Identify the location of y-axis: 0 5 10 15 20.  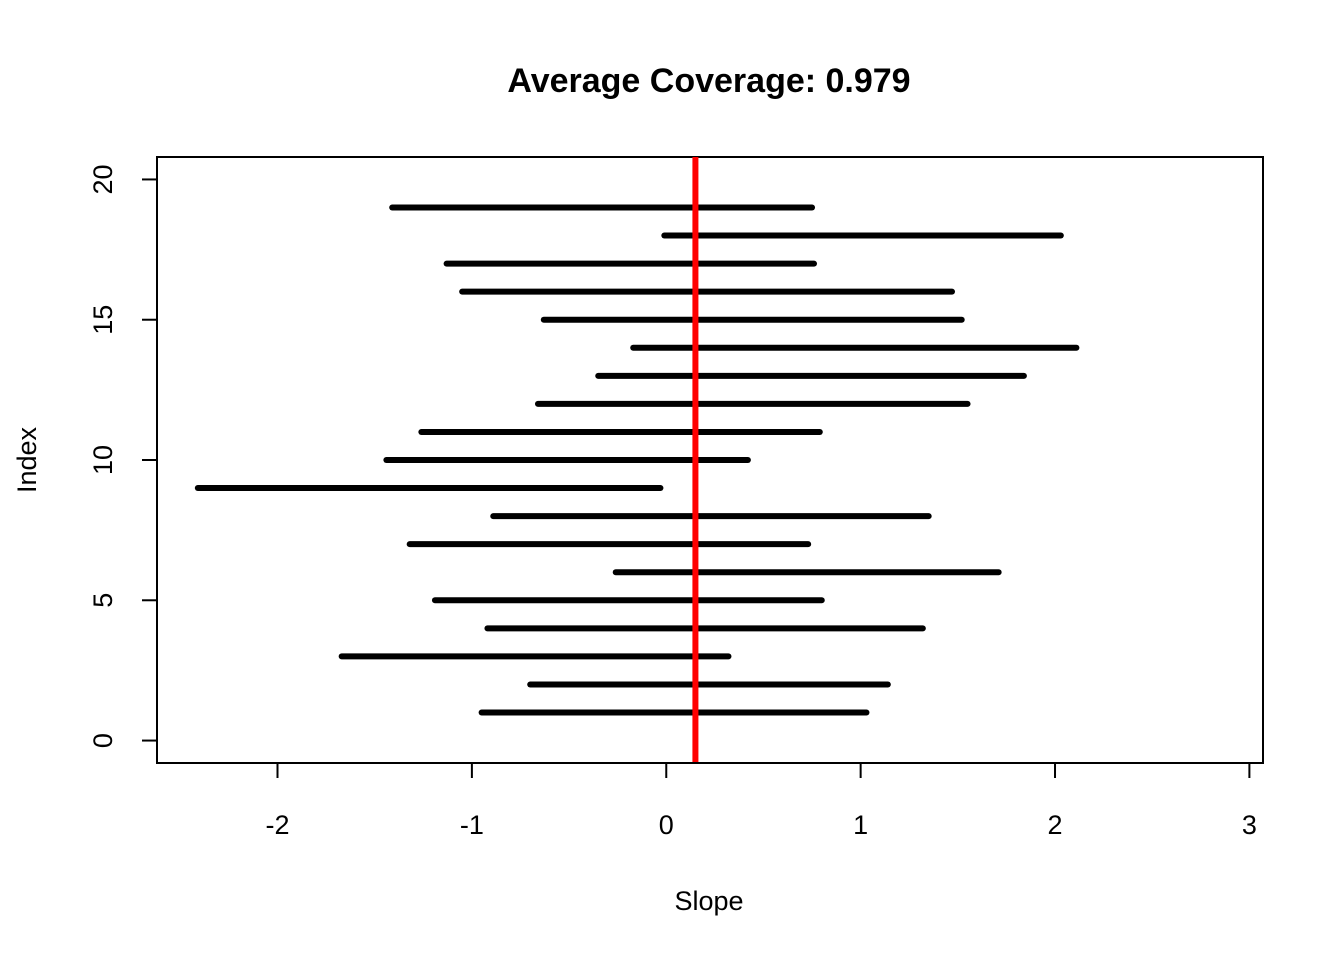
(123, 456).